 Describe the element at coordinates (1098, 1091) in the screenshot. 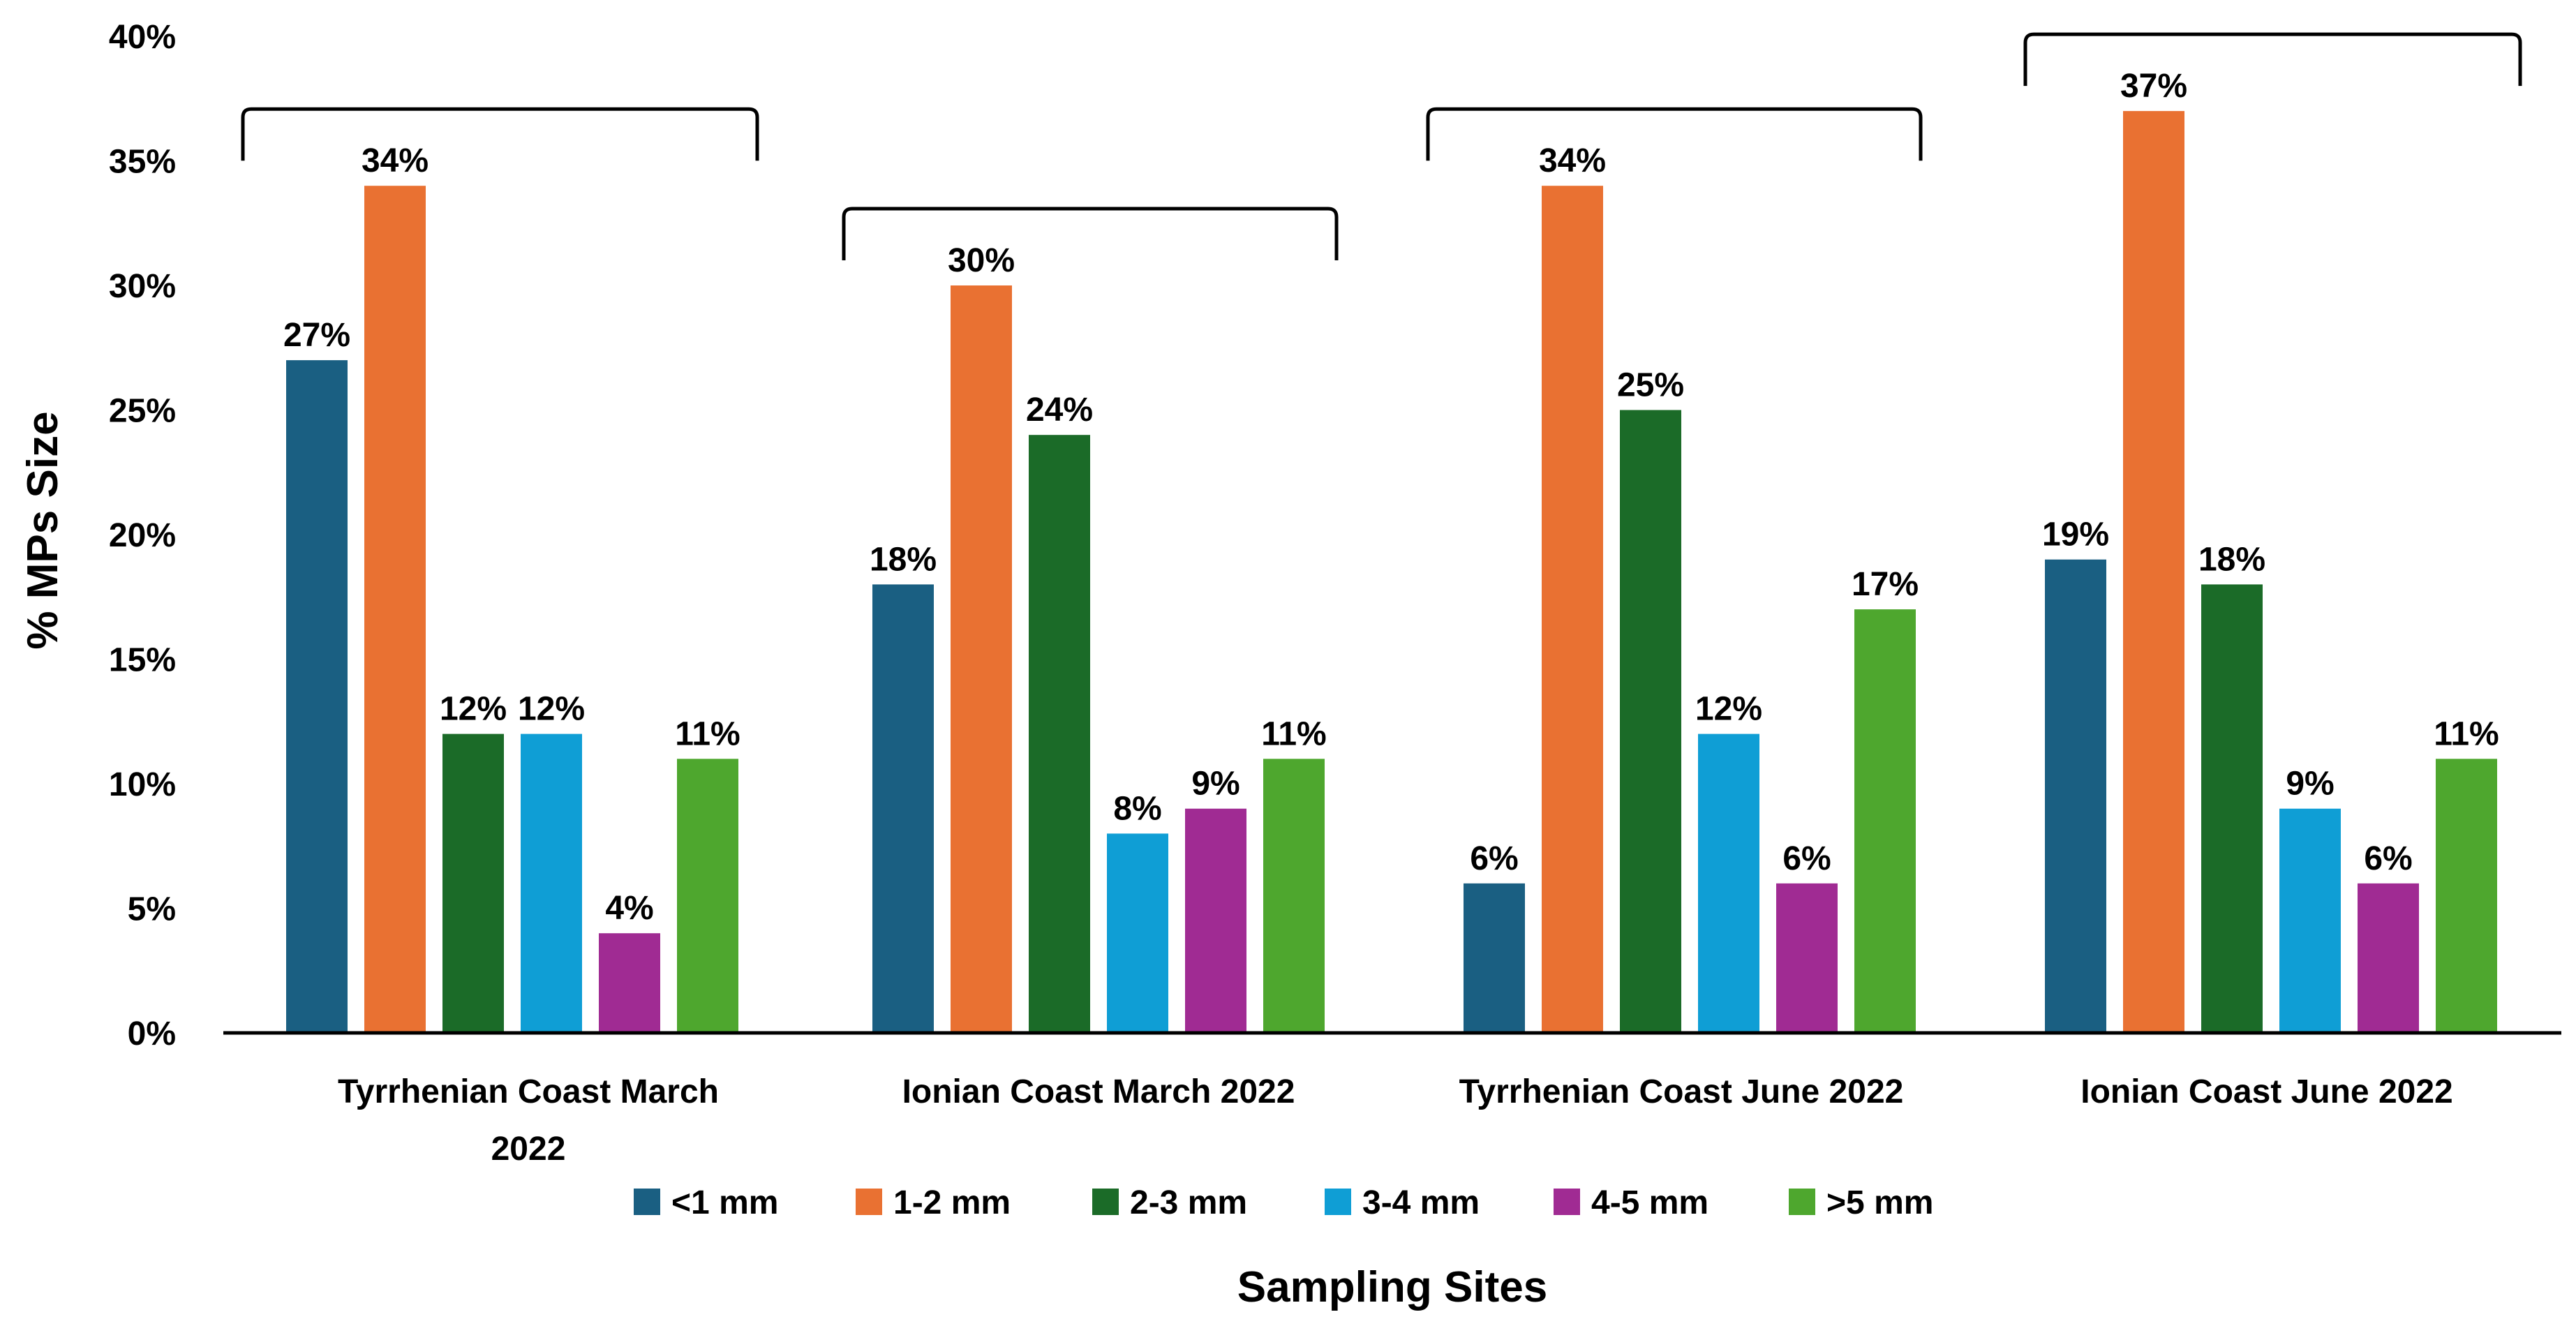

I see `category-label: Ionian Coast March 2022` at that location.